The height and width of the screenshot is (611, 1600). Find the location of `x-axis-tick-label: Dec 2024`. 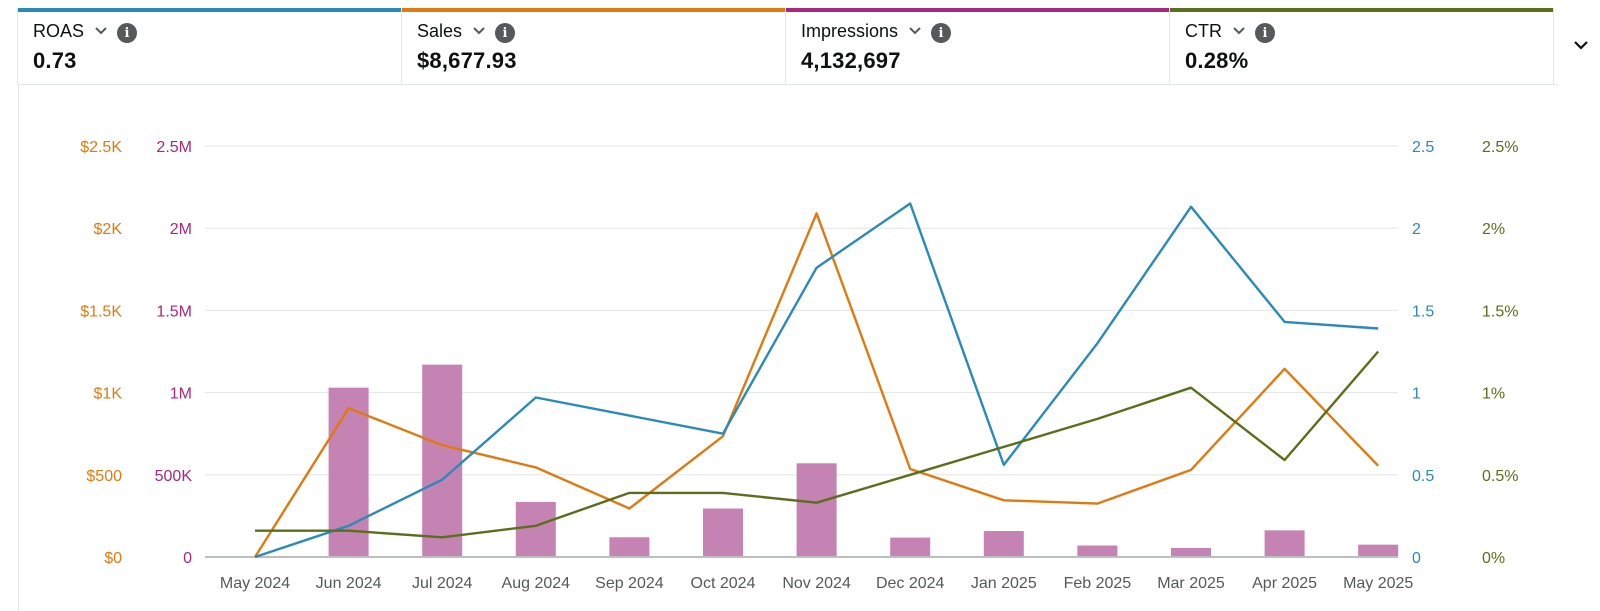

x-axis-tick-label: Dec 2024 is located at coordinates (910, 583).